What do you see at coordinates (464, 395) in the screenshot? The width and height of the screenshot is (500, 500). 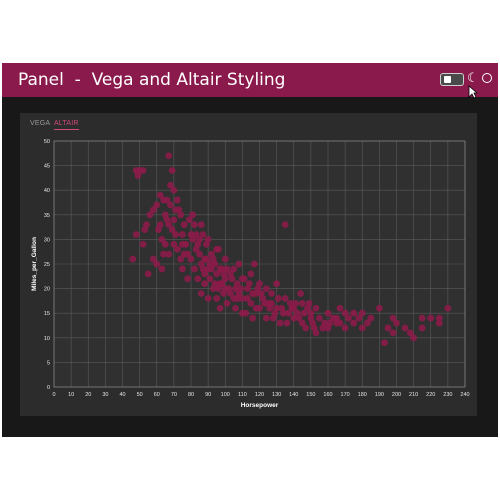 I see `x-tick-label: 240` at bounding box center [464, 395].